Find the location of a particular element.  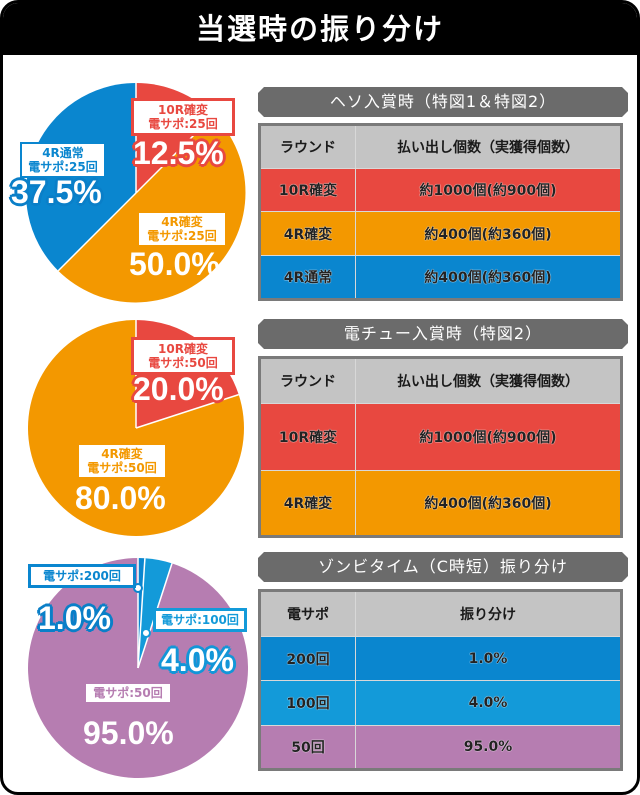

pie2-pct-10r: 20.0% is located at coordinates (178, 389).